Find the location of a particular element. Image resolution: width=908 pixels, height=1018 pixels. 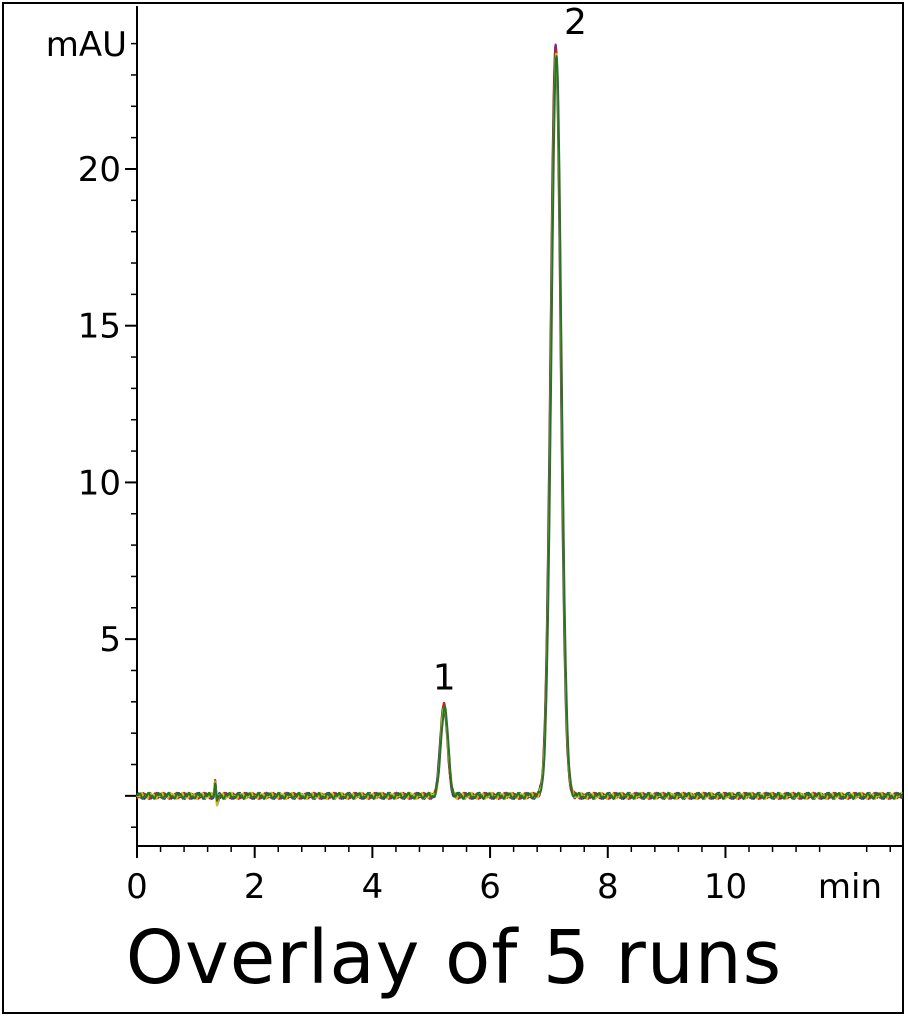

x-tick-label: 6 is located at coordinates (490, 887).